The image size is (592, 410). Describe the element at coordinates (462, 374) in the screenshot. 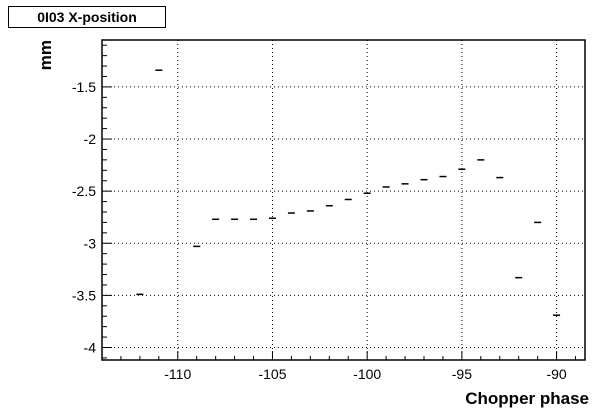

I see `x-tick-label: -95` at that location.